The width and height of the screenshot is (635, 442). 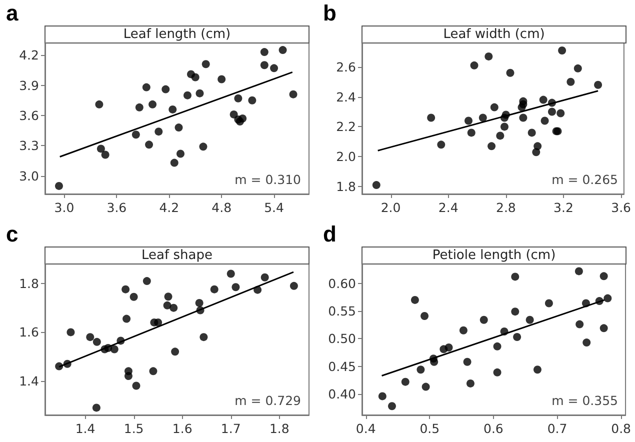 I want to click on y-tick-label: 4.2, so click(x=29, y=55).